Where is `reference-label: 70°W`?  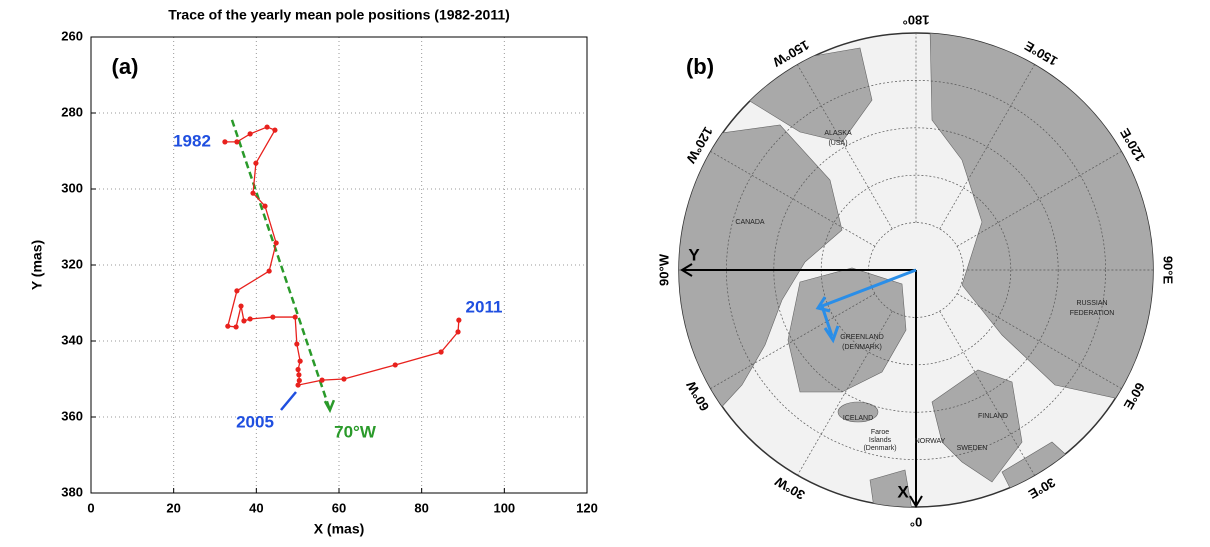 reference-label: 70°W is located at coordinates (355, 431).